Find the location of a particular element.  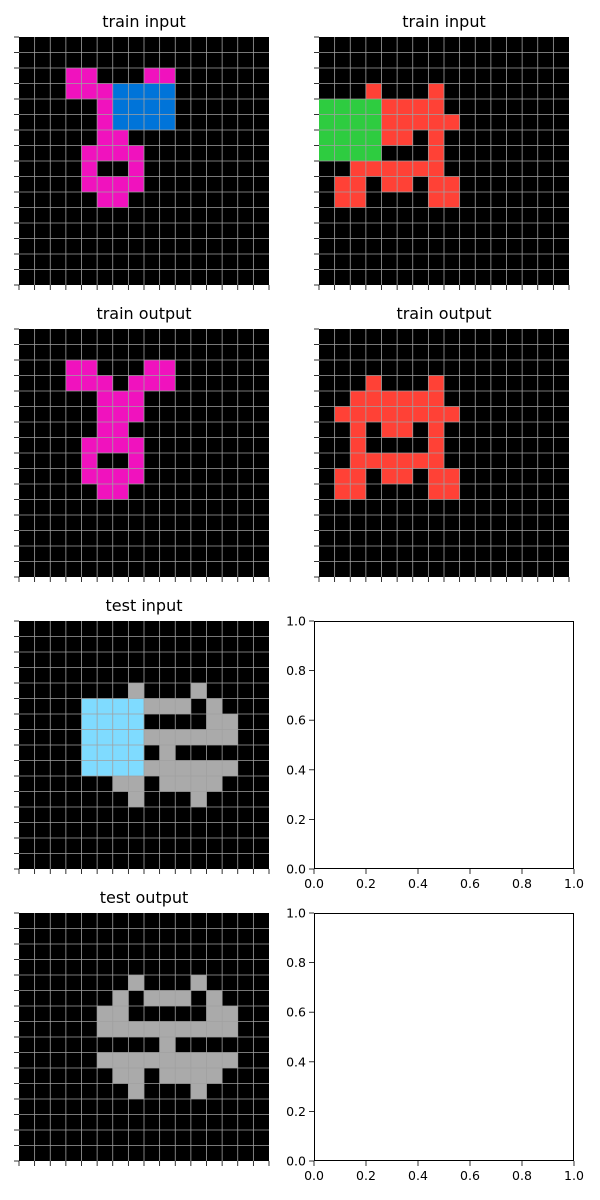

x-tick-label: 0.2 is located at coordinates (366, 883).